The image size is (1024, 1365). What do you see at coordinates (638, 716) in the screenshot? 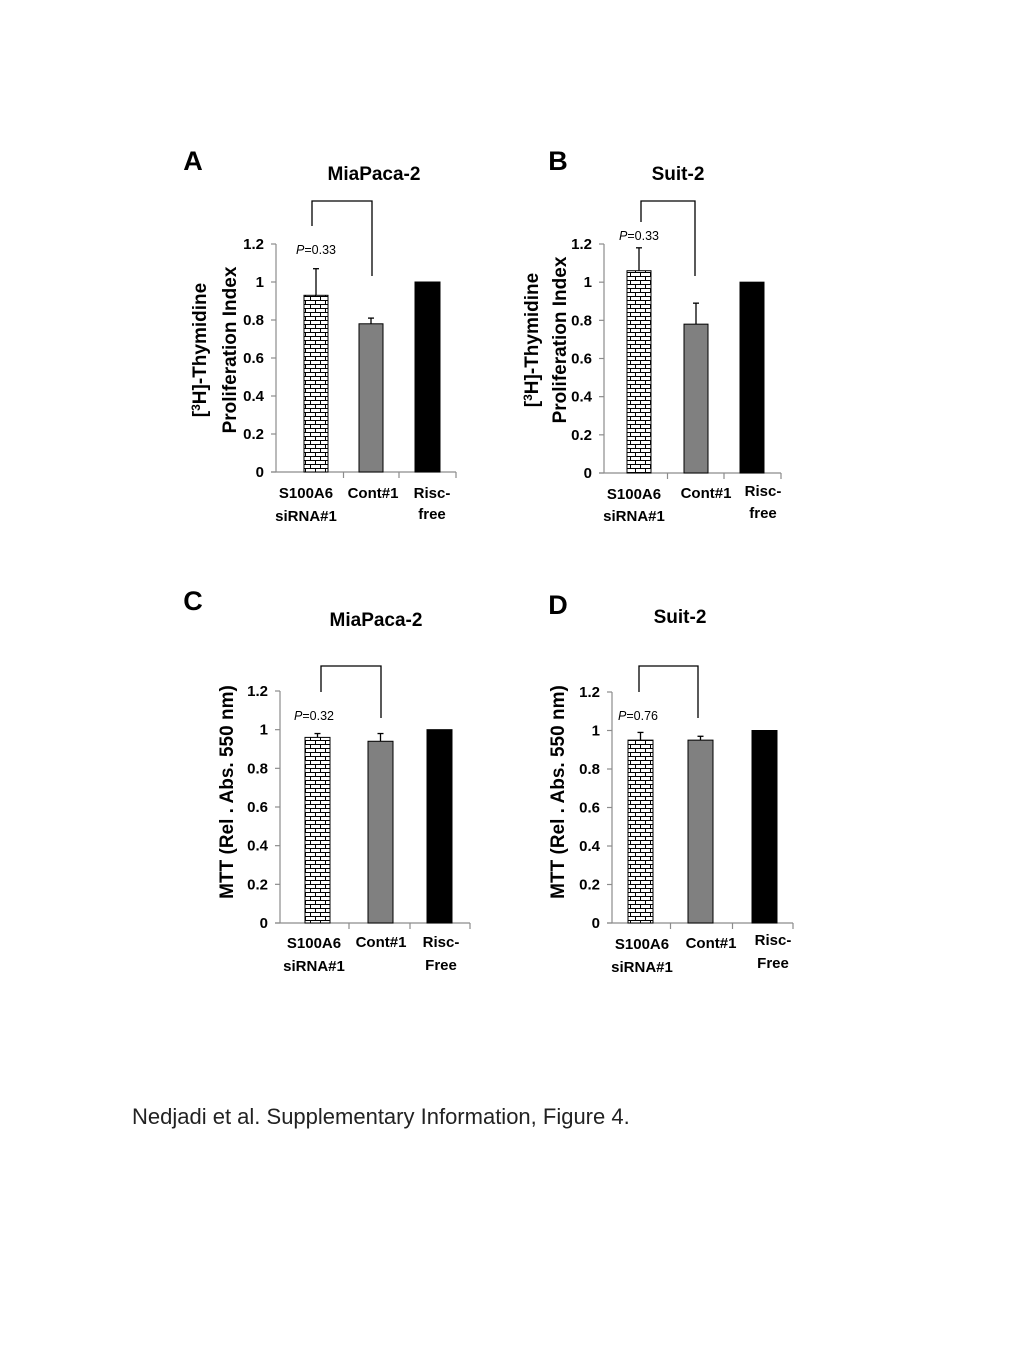
I see `p-value: P=0.76` at bounding box center [638, 716].